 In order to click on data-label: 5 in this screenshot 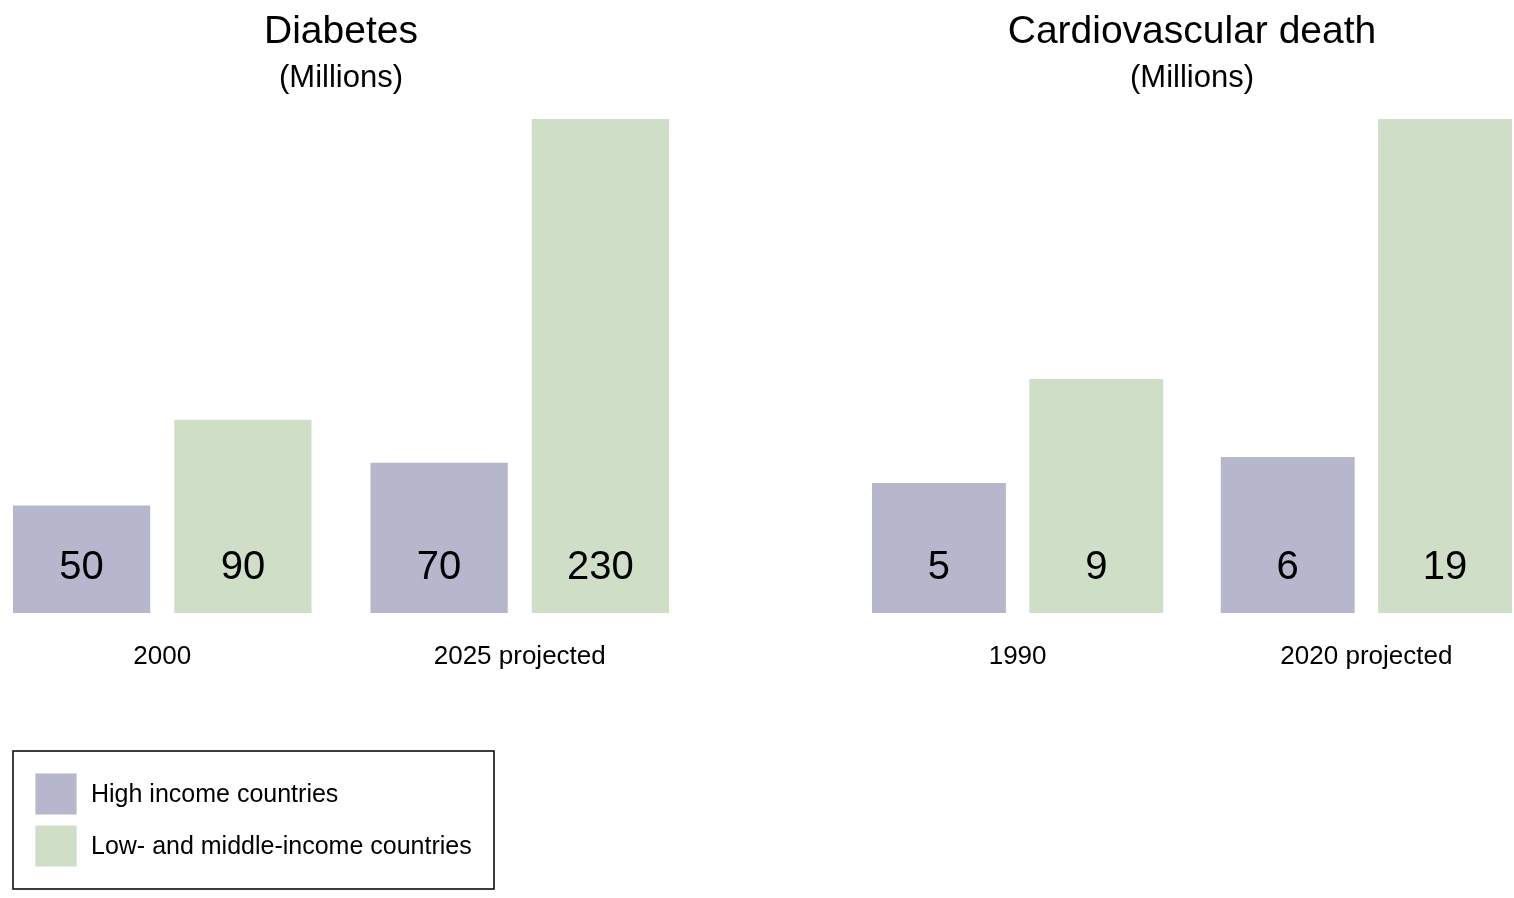, I will do `click(939, 565)`.